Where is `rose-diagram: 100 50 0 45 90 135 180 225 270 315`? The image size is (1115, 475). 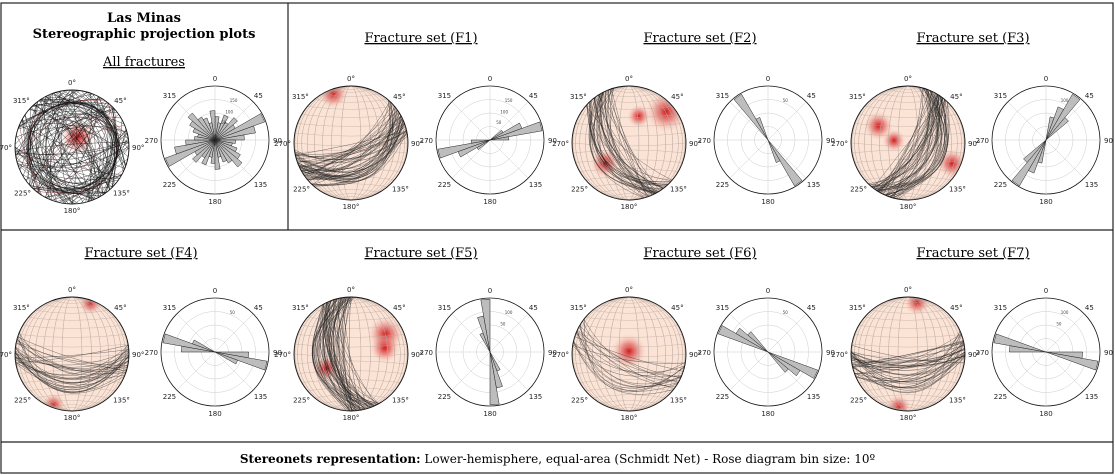
rose-diagram: 100 50 0 45 90 135 180 225 270 315 is located at coordinates (1044, 352).